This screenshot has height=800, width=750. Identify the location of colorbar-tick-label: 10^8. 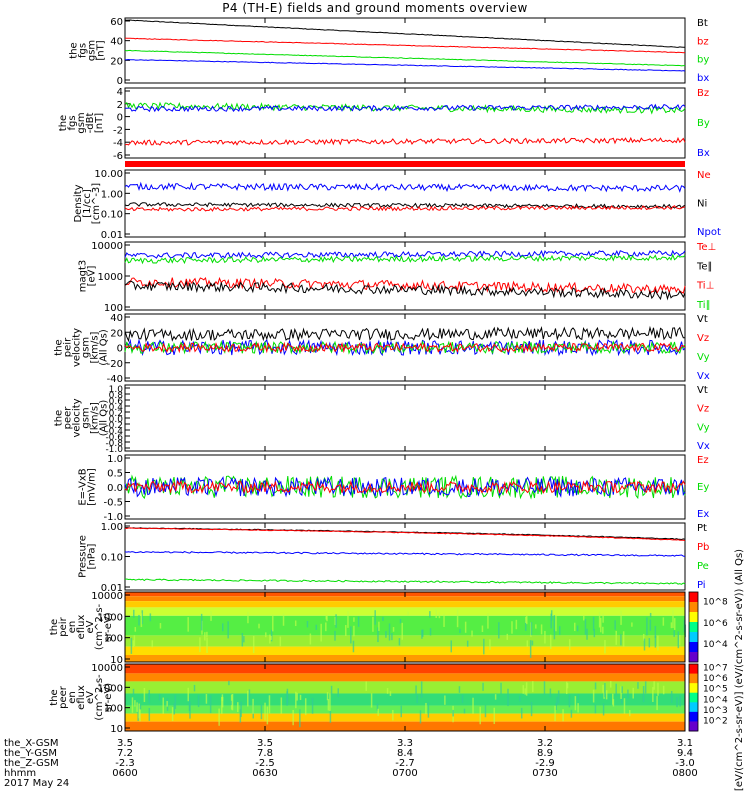
(715, 603).